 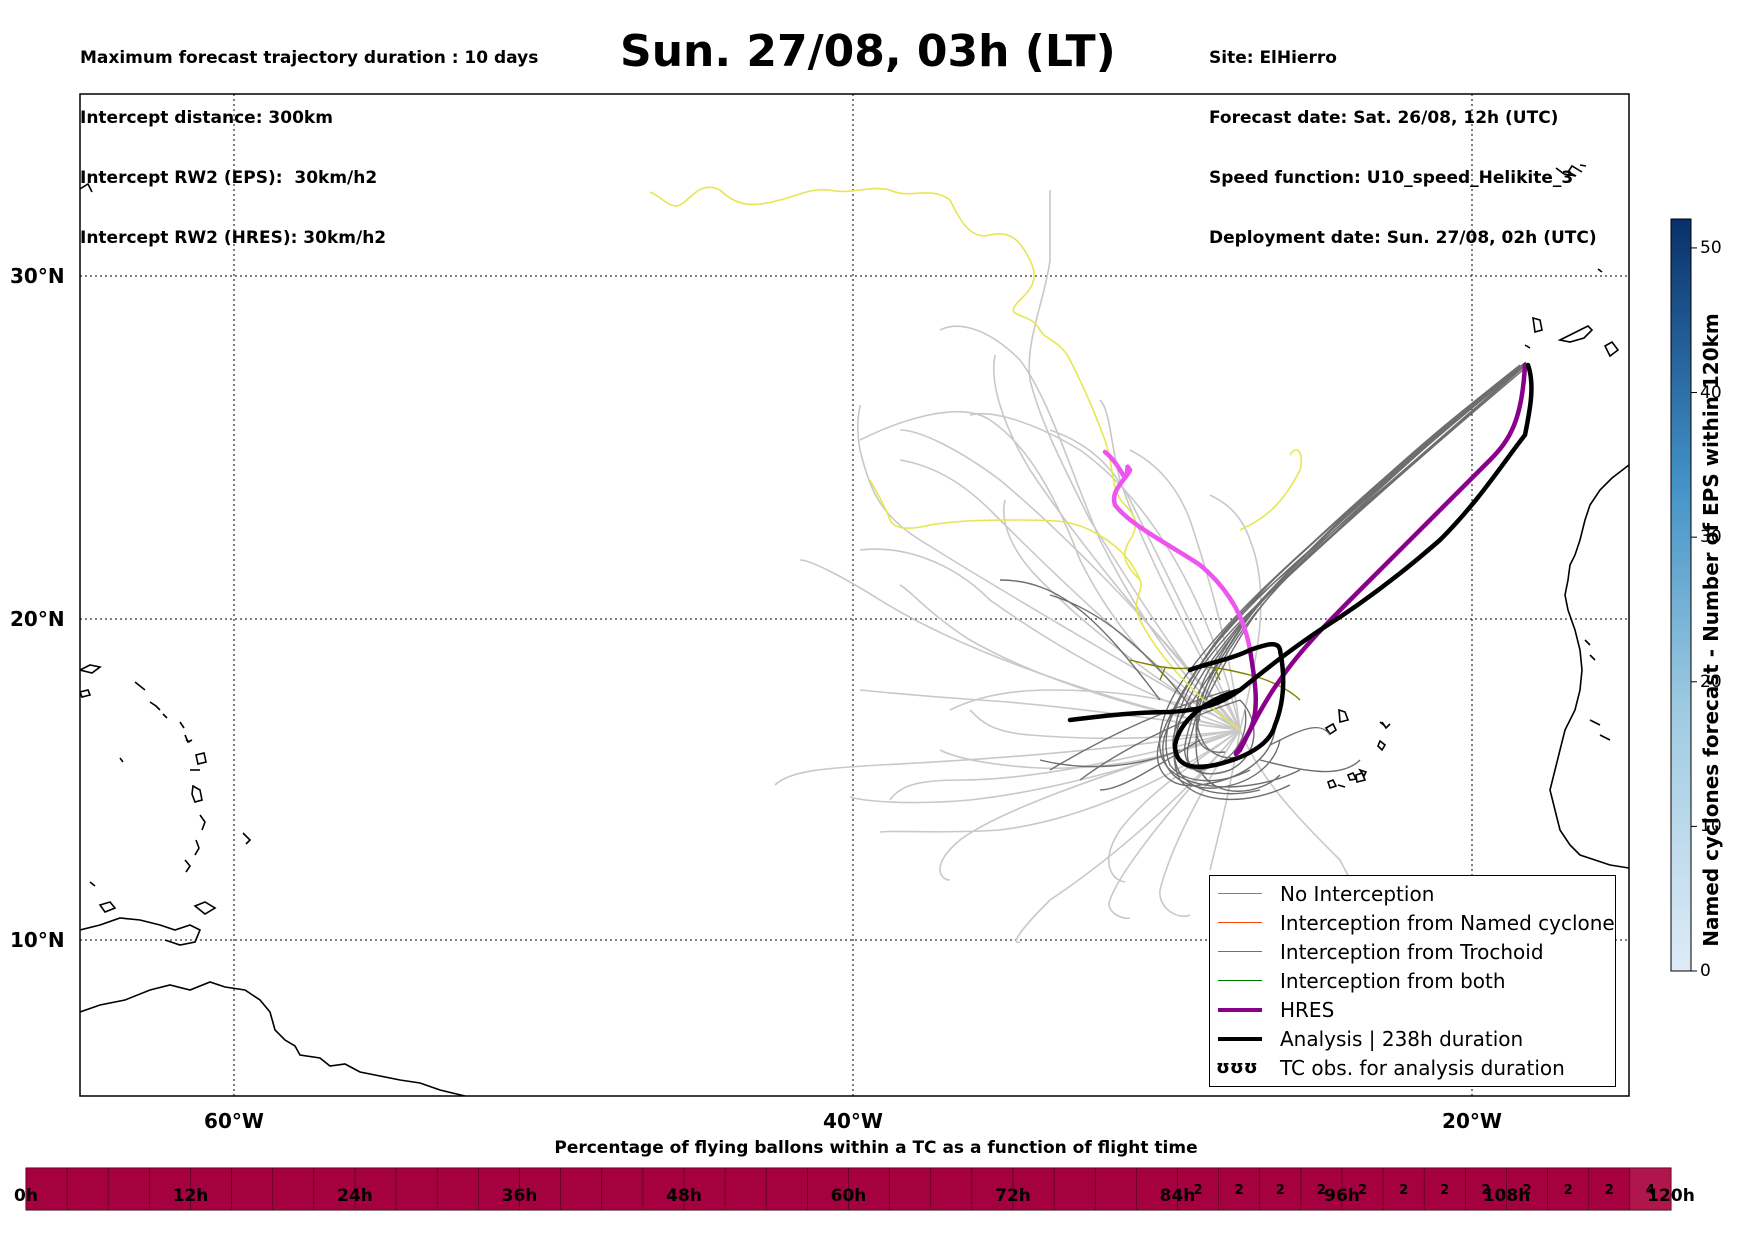 I want to click on header-left-line: Intercept RW2 (HRES): 30km/h2, so click(x=233, y=238).